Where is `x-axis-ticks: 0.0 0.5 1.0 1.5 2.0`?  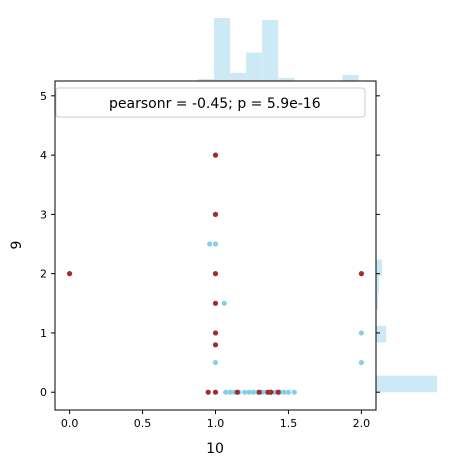 x-axis-ticks: 0.0 0.5 1.0 1.5 2.0 is located at coordinates (215, 420).